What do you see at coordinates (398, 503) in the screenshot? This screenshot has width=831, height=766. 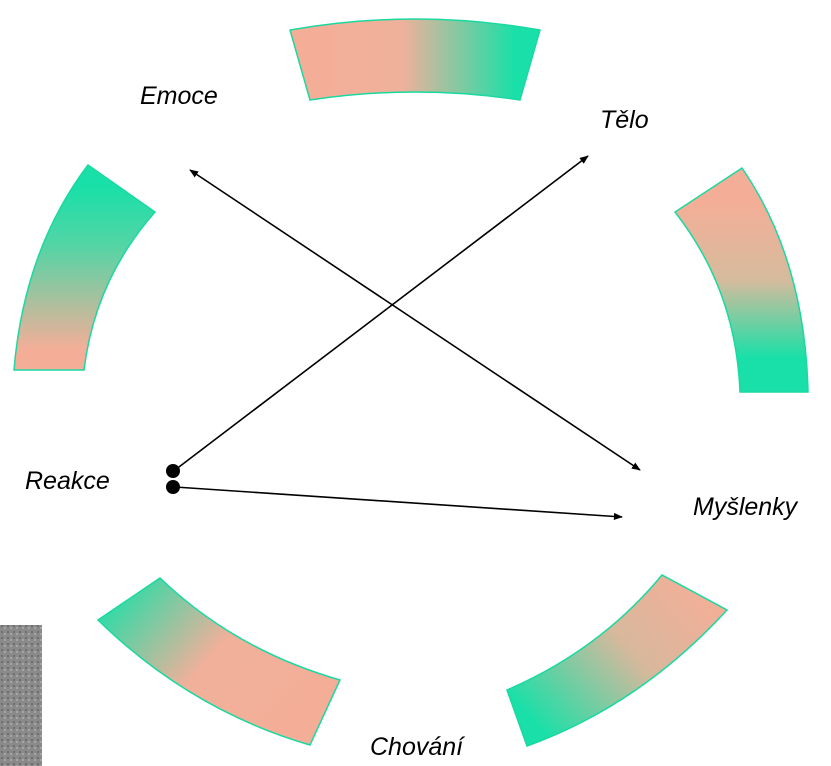 I see `arrow` at bounding box center [398, 503].